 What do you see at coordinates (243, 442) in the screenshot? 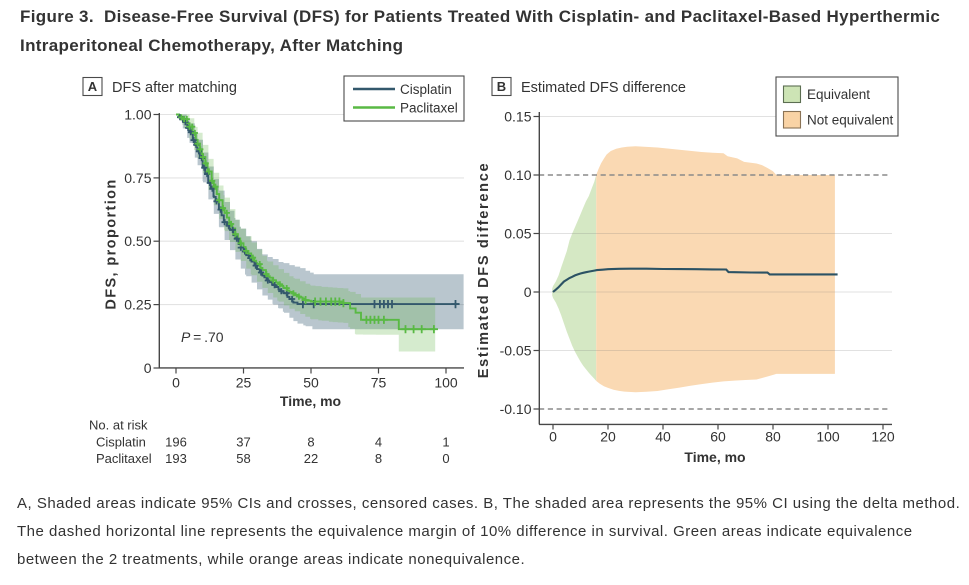
I see `svg-text: 37` at bounding box center [243, 442].